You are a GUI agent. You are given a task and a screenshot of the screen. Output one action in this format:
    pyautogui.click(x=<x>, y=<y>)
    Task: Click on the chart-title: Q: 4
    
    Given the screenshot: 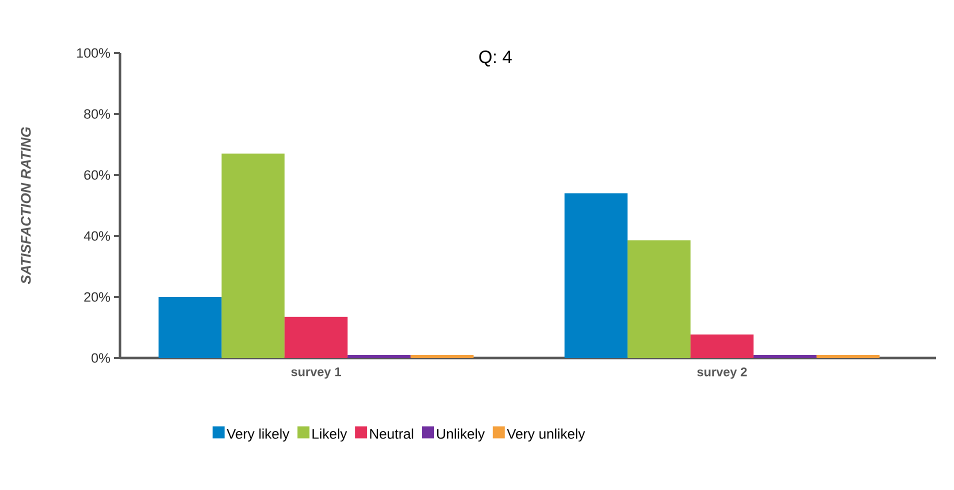 What is the action you would take?
    pyautogui.click(x=495, y=58)
    